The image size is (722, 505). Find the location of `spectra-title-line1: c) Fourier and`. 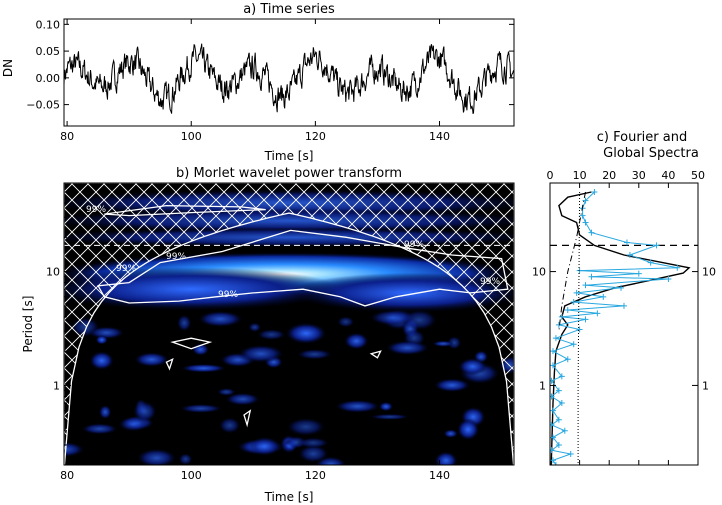

spectra-title-line1: c) Fourier and is located at coordinates (642, 137).